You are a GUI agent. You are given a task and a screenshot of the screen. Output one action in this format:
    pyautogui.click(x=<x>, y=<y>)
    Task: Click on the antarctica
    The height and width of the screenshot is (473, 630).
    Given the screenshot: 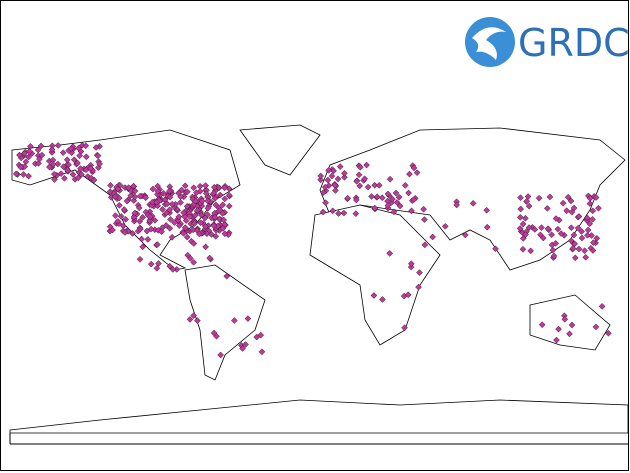 What is the action you would take?
    pyautogui.click(x=319, y=416)
    